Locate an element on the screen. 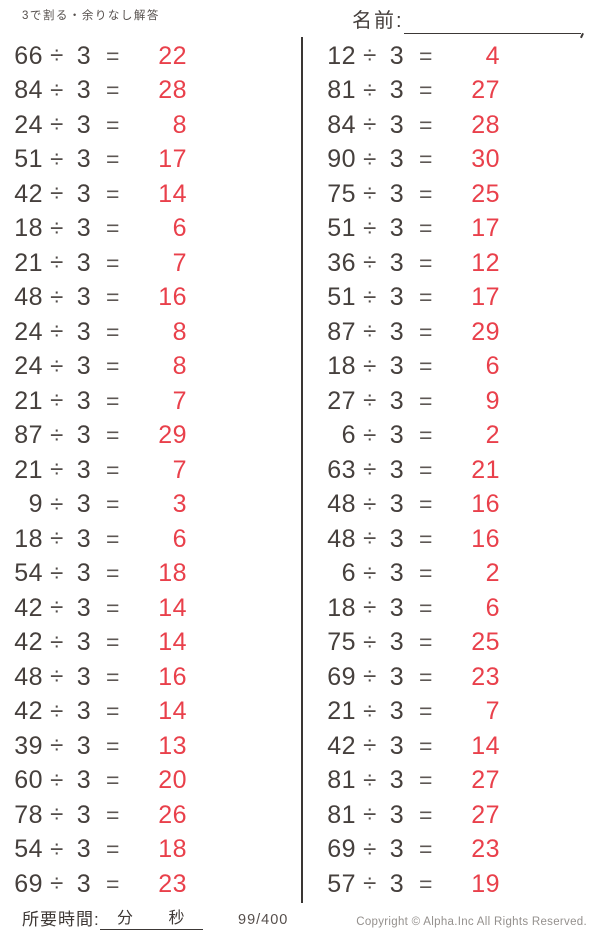 Image resolution: width=600 pixels, height=939 pixels. problem-row: 54 ÷ 3 = 18 is located at coordinates (98, 850).